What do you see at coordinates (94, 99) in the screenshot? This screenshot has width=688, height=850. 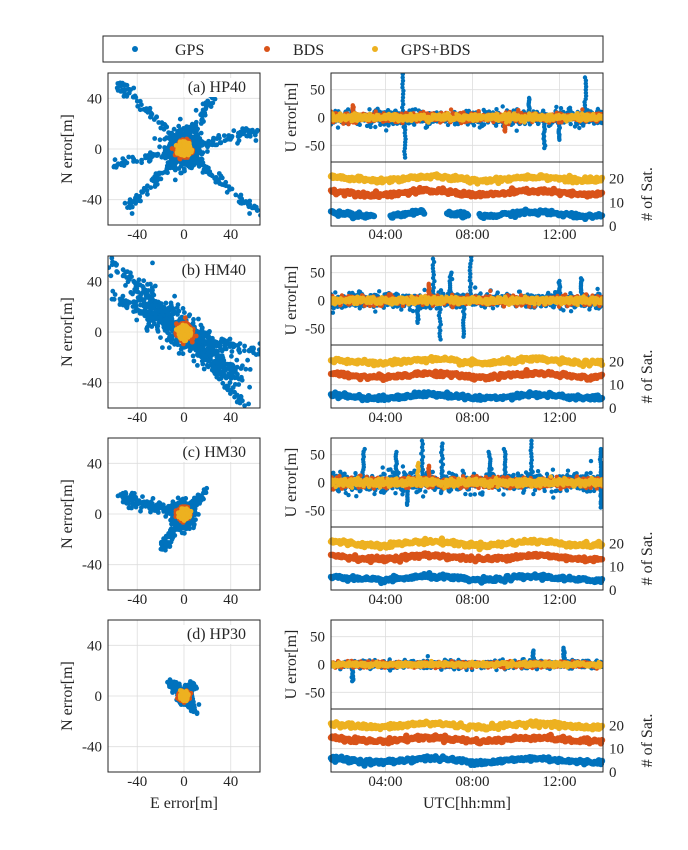 I see `y-tick-label: 40` at bounding box center [94, 99].